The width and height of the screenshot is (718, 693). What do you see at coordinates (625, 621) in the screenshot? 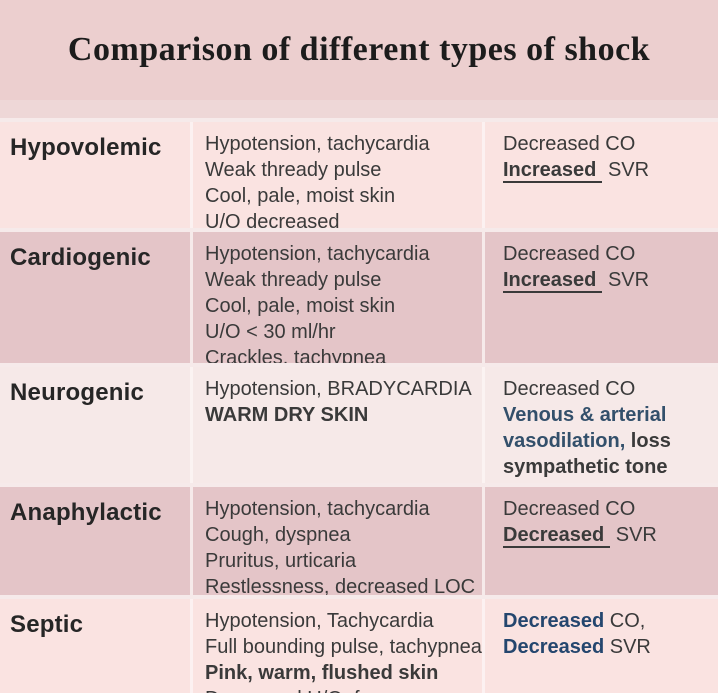
I see `text-segment: CO,` at bounding box center [625, 621].